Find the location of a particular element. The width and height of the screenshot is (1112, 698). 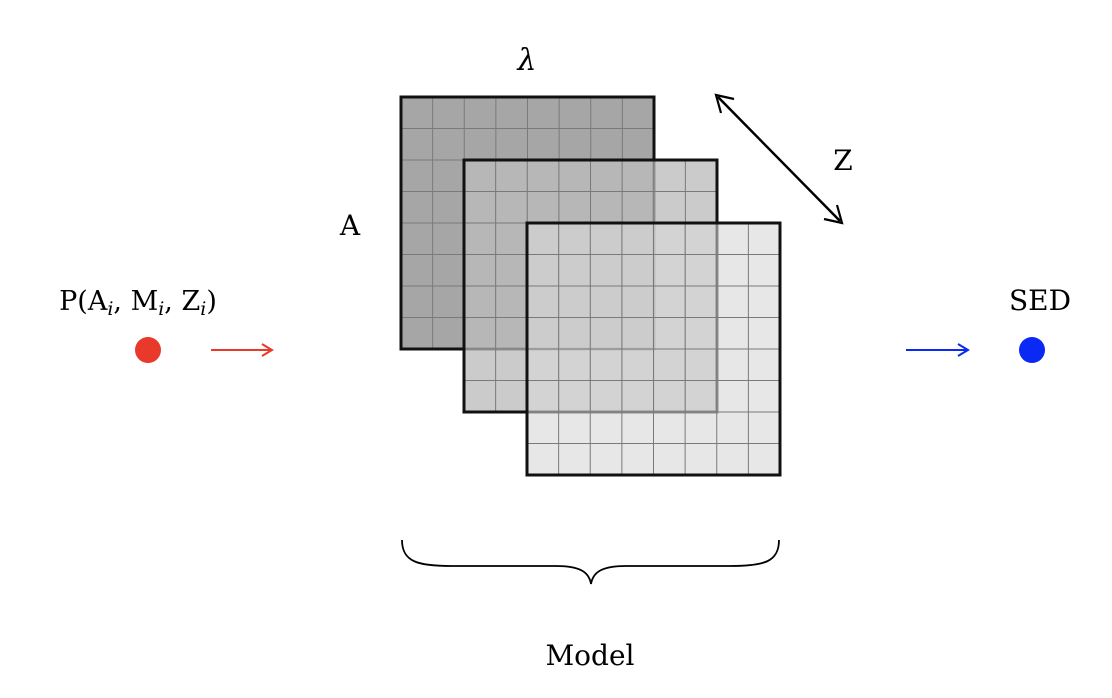

sed-label: SED is located at coordinates (1040, 300).